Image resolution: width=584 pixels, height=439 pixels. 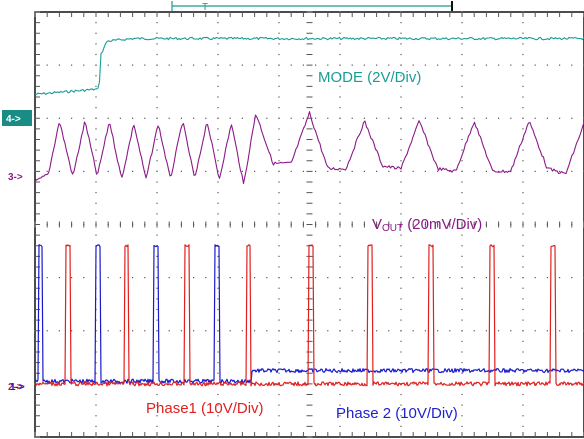 What do you see at coordinates (369, 77) in the screenshot?
I see `mode-label: MODE (2V/Div)` at bounding box center [369, 77].